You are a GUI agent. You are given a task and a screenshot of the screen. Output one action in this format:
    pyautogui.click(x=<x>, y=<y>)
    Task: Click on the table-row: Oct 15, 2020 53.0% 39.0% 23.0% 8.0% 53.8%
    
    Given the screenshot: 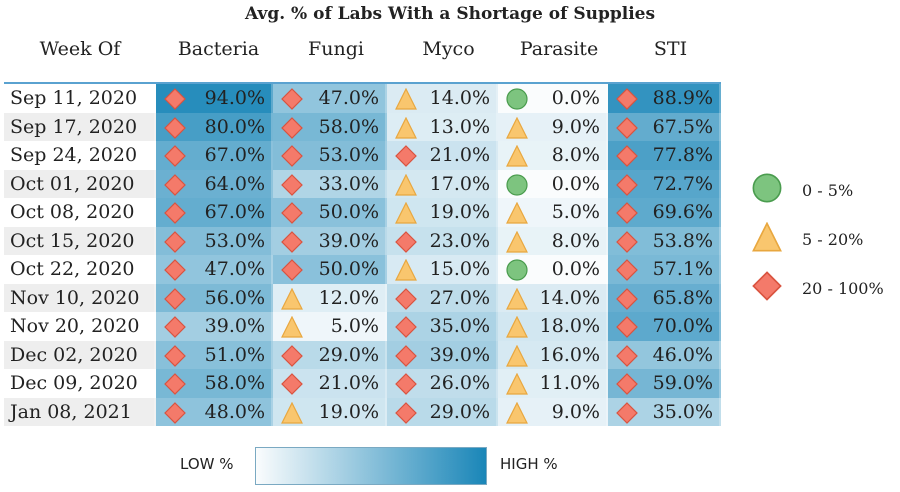 What is the action you would take?
    pyautogui.click(x=362, y=240)
    